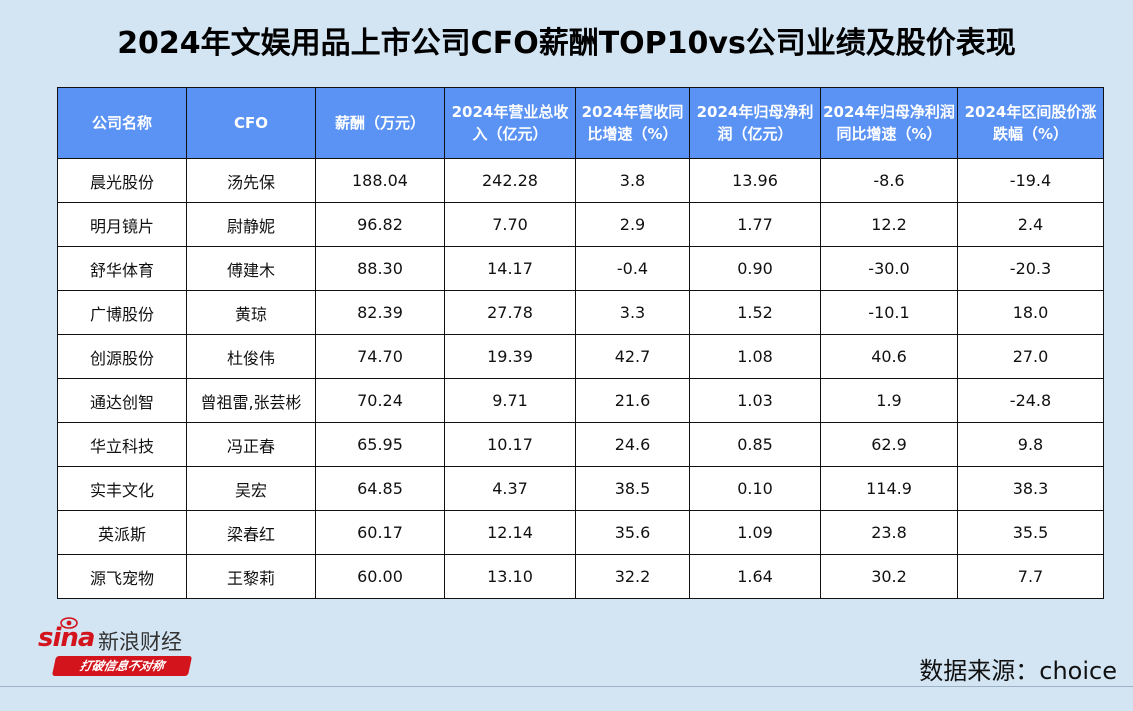 This screenshot has width=1133, height=711. I want to click on logo-slogan: 打破信息不对称, so click(122, 666).